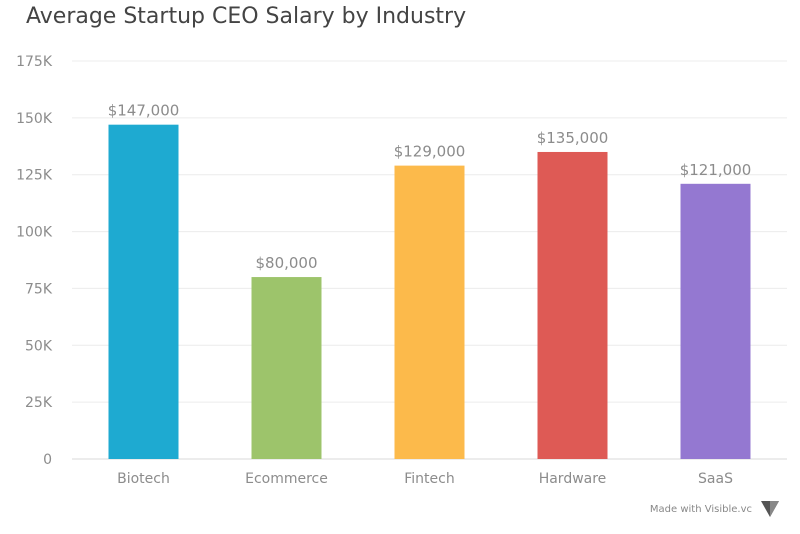 The image size is (800, 534). What do you see at coordinates (572, 305) in the screenshot?
I see `bar-hardware` at bounding box center [572, 305].